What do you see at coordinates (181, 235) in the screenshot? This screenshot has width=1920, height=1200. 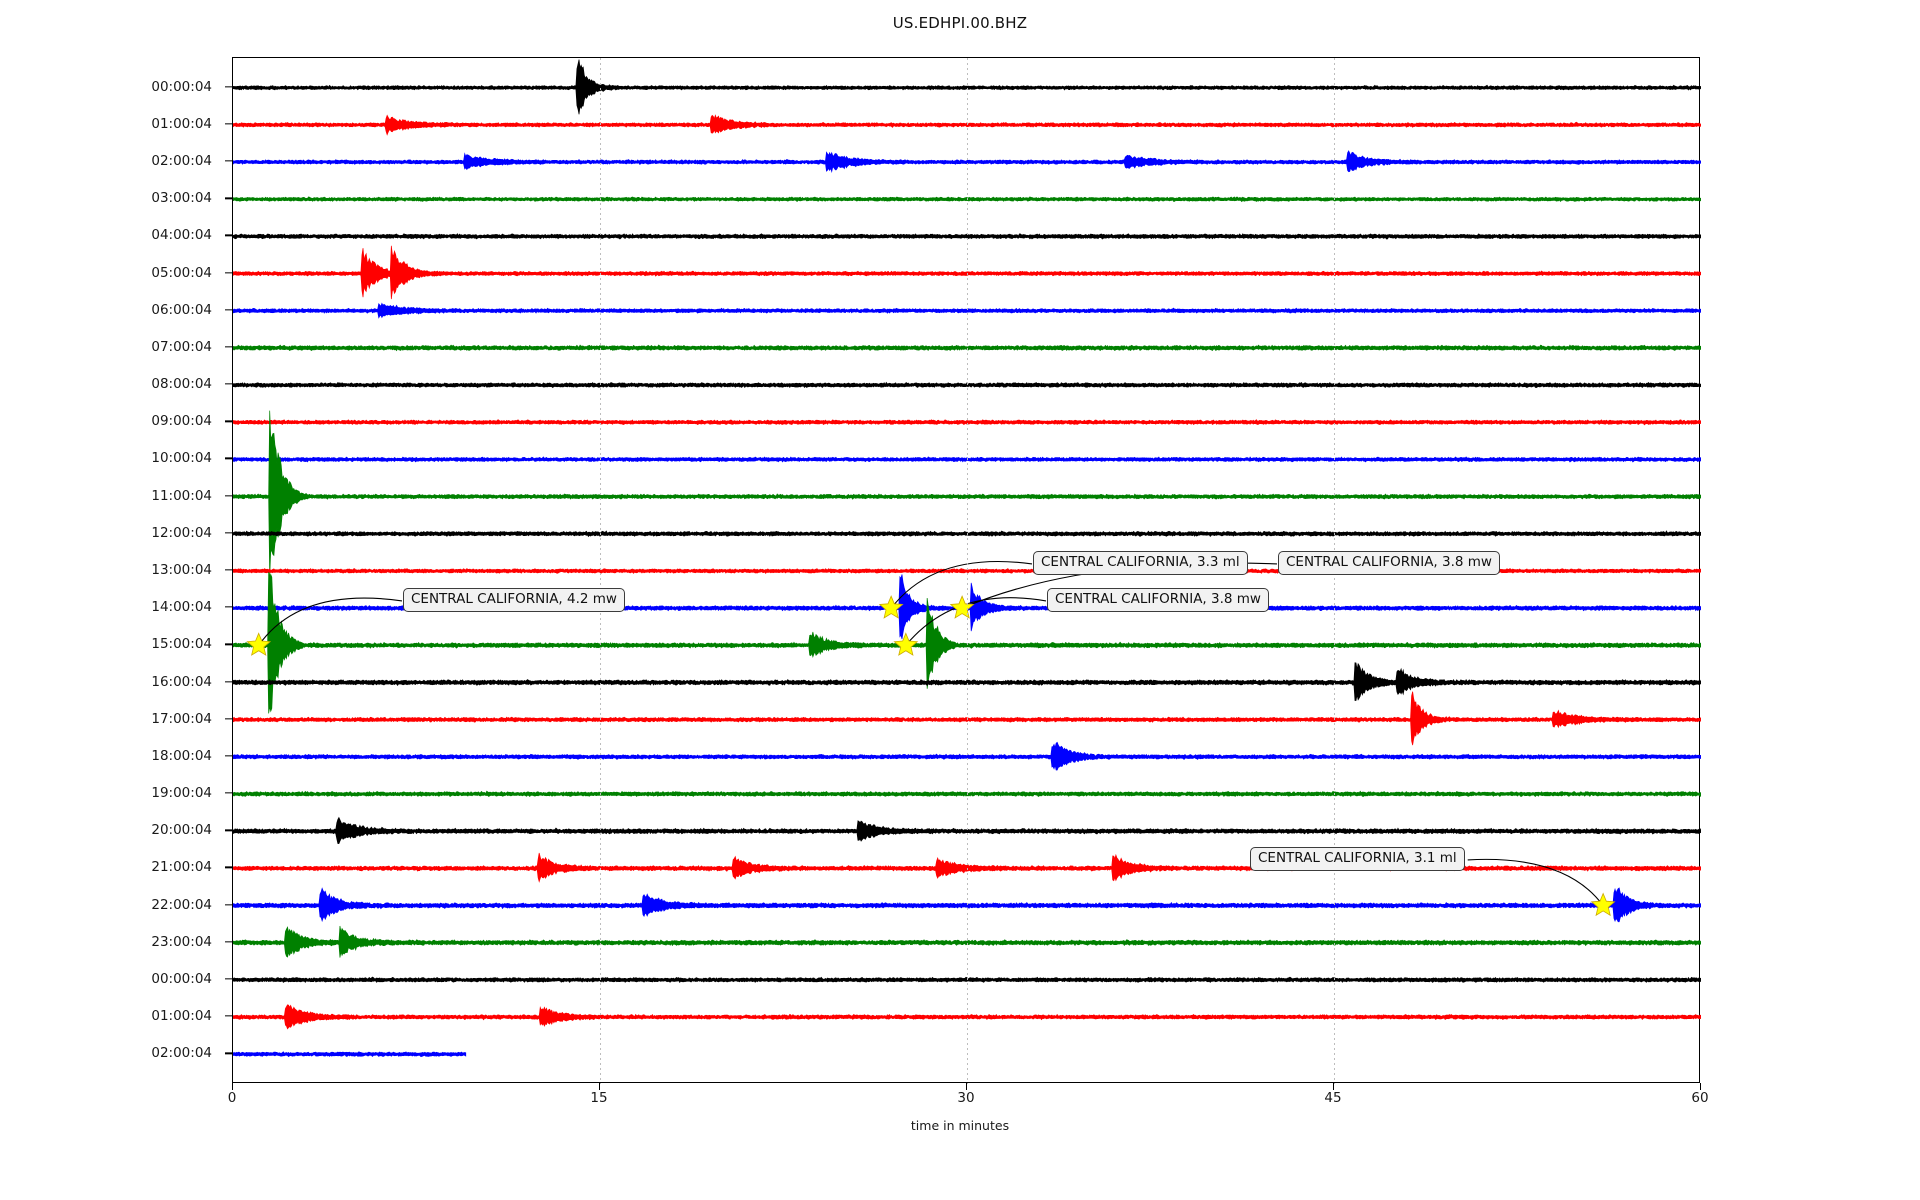 I see `y-tick-label: 04:00:04` at bounding box center [181, 235].